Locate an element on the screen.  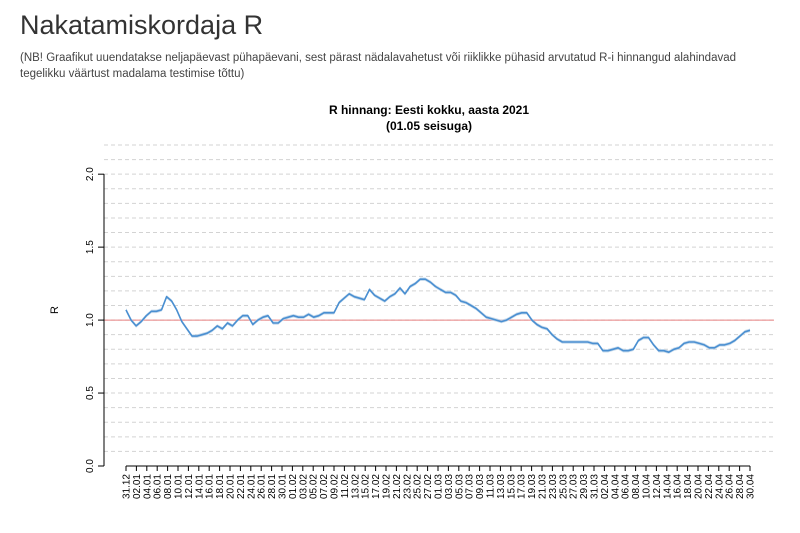
x-tick-label: 17.03 is located at coordinates (522, 486).